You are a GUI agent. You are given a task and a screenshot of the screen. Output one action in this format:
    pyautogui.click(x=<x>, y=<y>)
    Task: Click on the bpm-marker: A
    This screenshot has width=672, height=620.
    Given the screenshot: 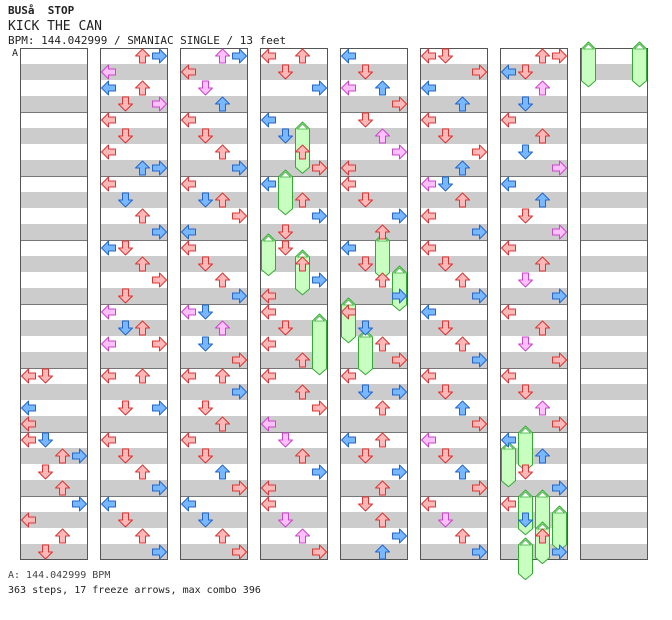 What is the action you would take?
    pyautogui.click(x=15, y=53)
    